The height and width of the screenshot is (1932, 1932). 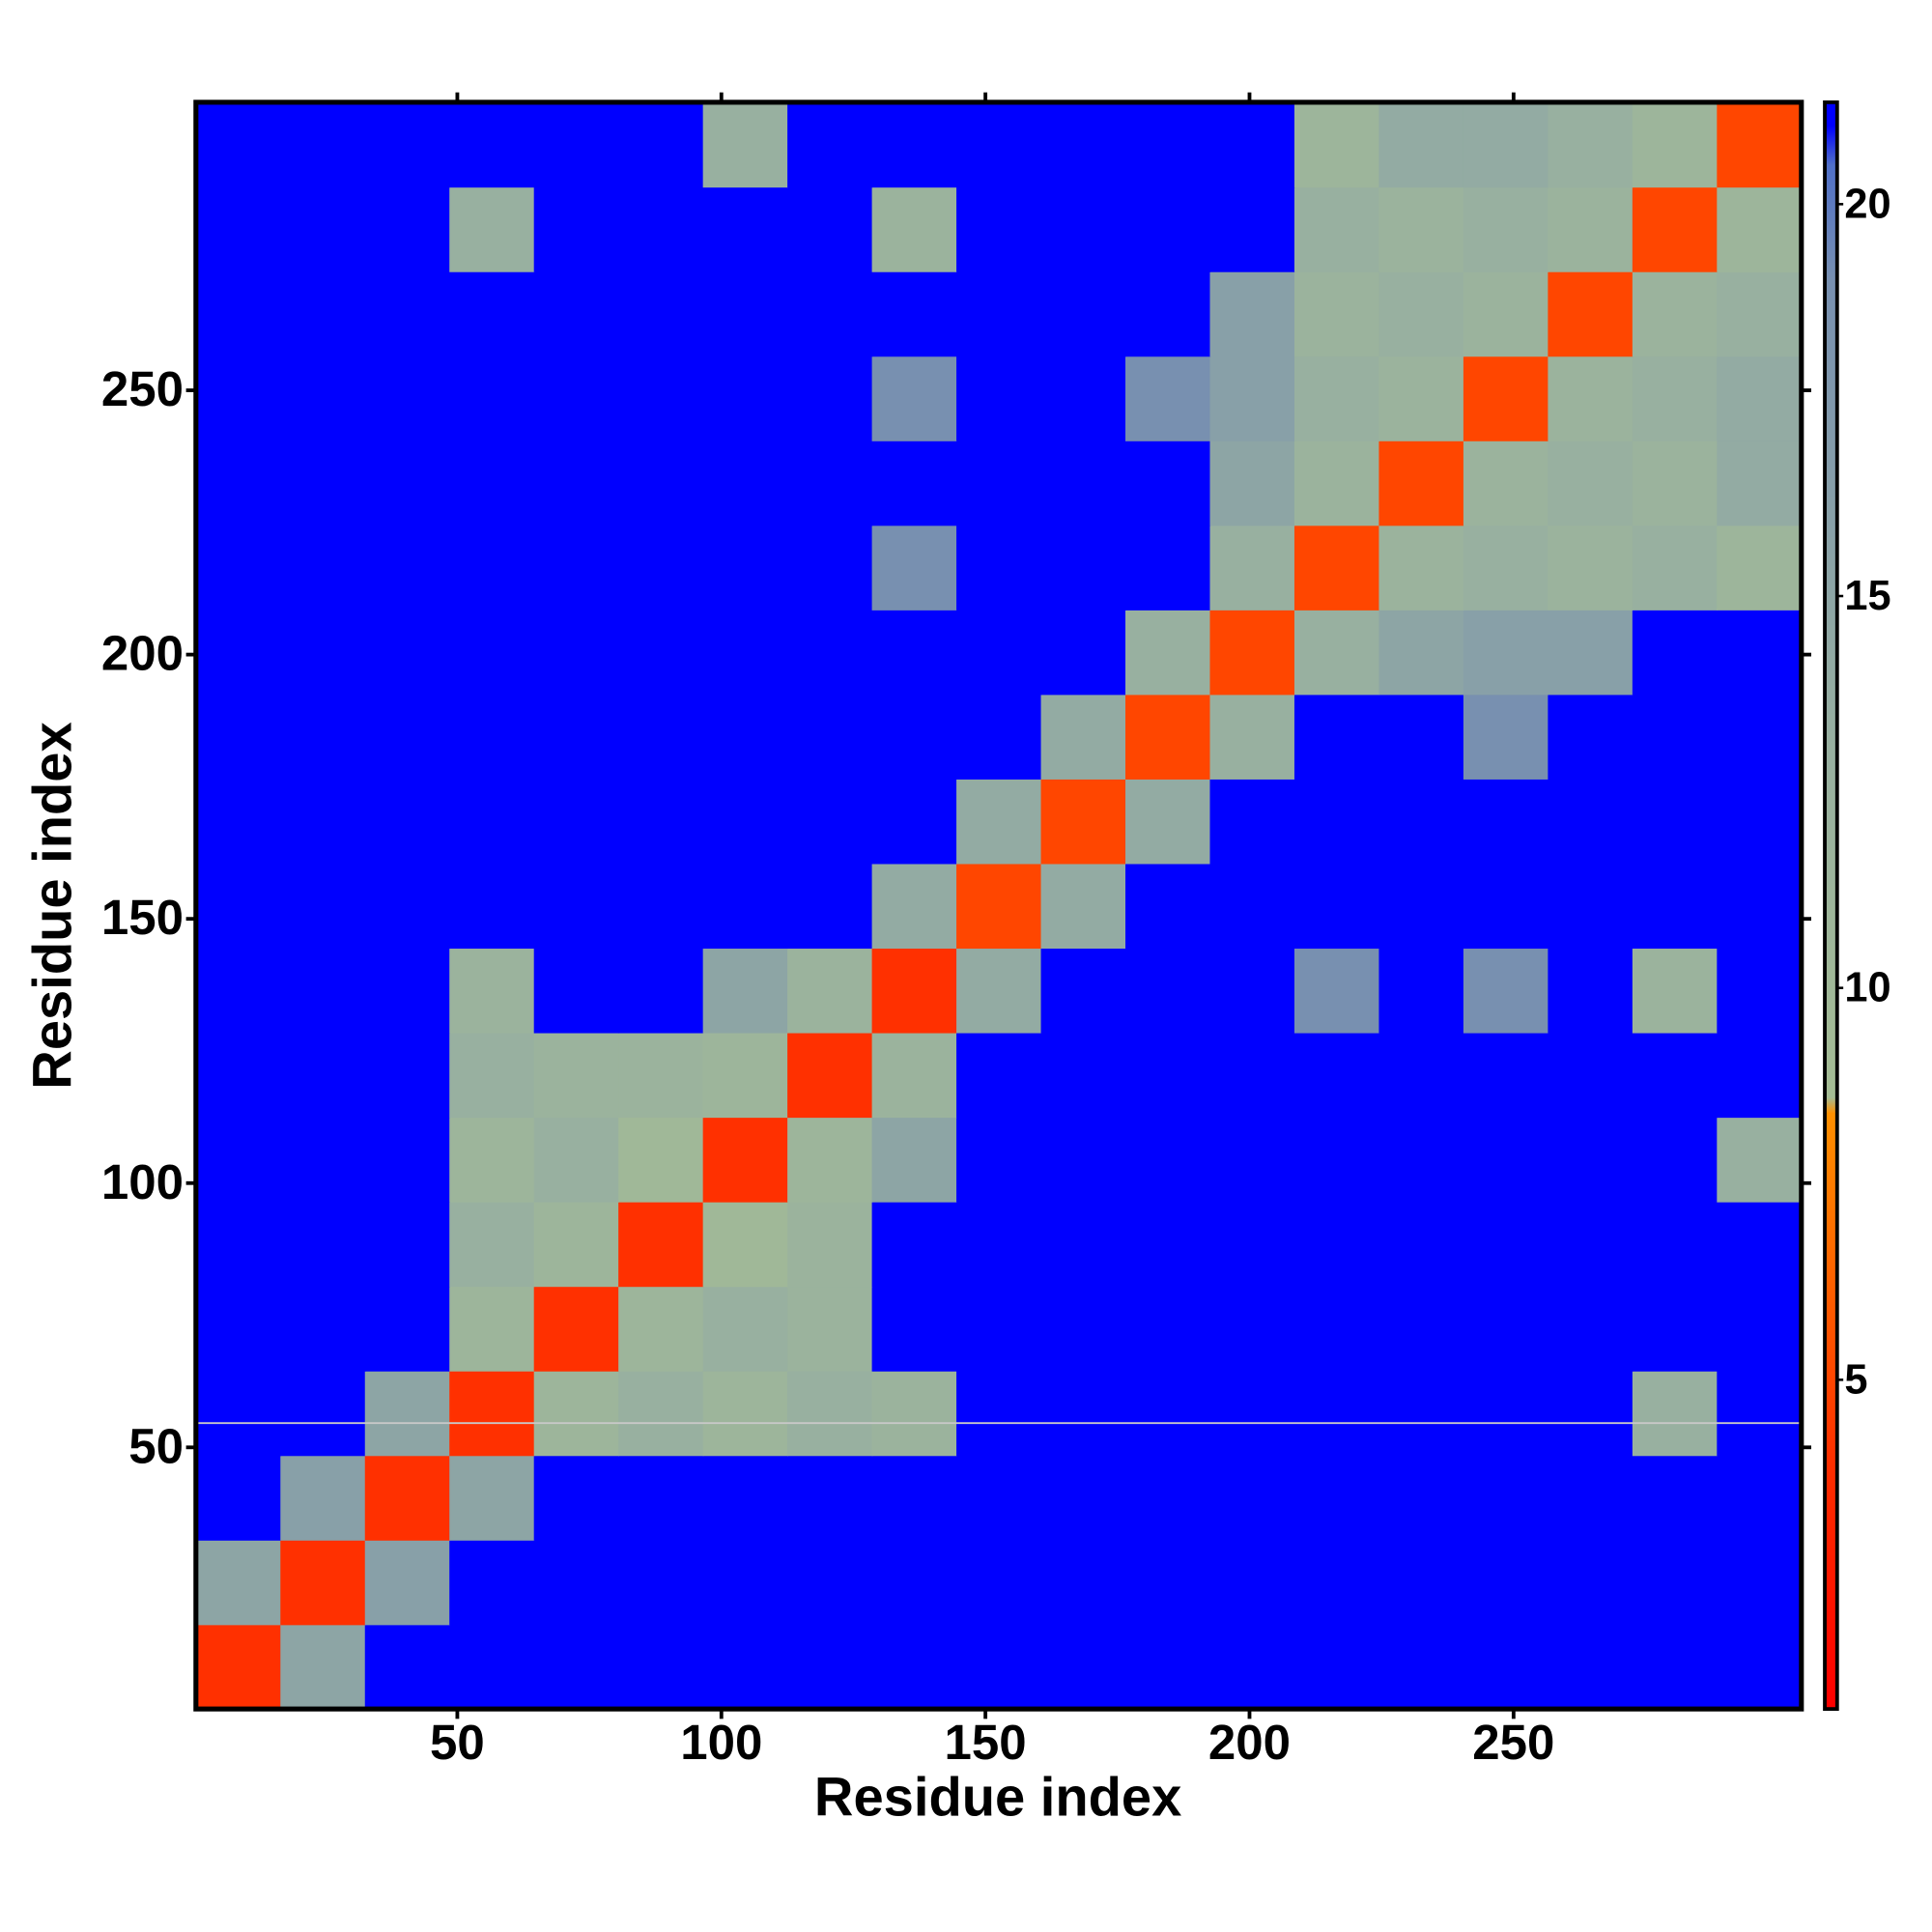 What do you see at coordinates (1249, 1742) in the screenshot?
I see `x-tick-label: 200` at bounding box center [1249, 1742].